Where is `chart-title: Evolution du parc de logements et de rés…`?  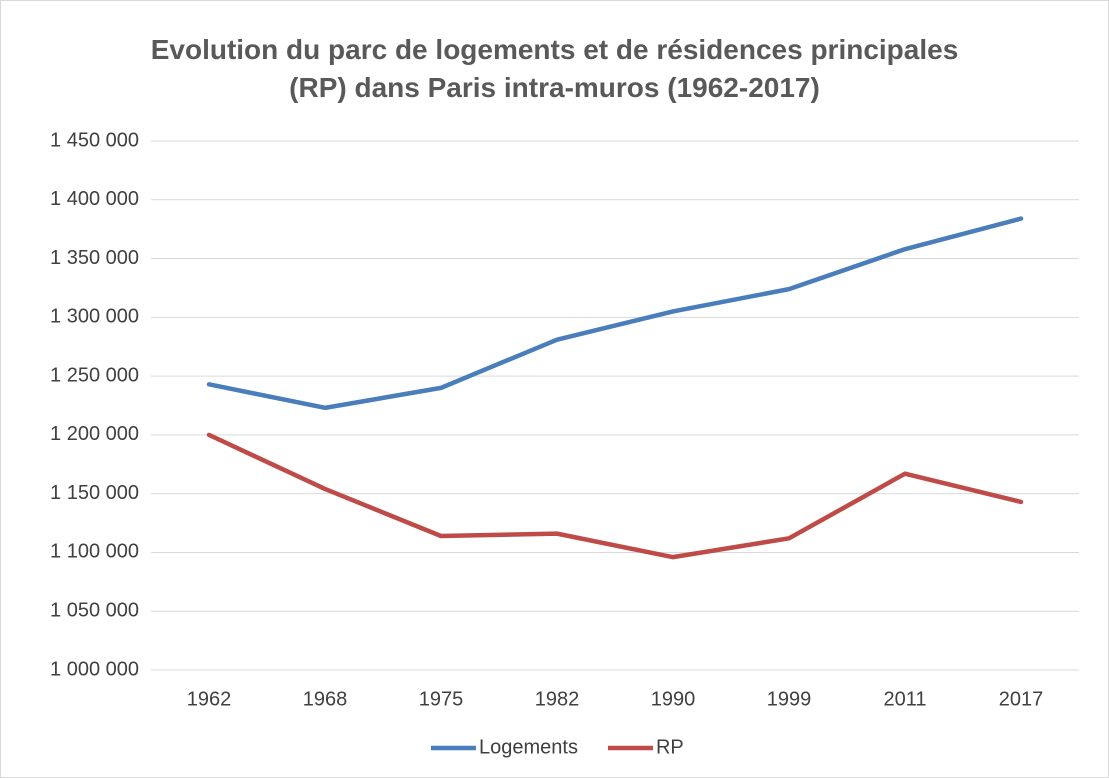
chart-title: Evolution du parc de logements et de rés… is located at coordinates (554, 68).